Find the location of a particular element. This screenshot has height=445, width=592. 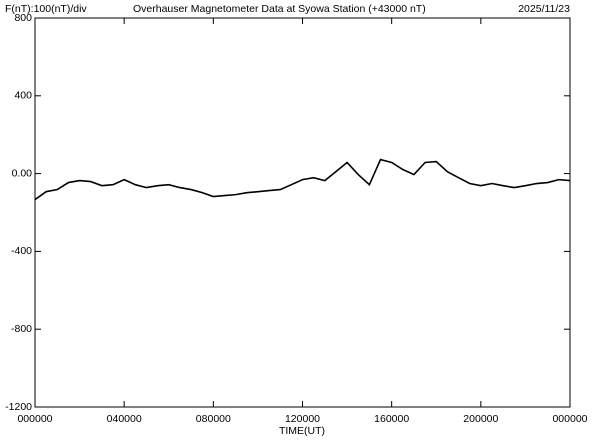

y-tick-label: -400 is located at coordinates (21, 251).